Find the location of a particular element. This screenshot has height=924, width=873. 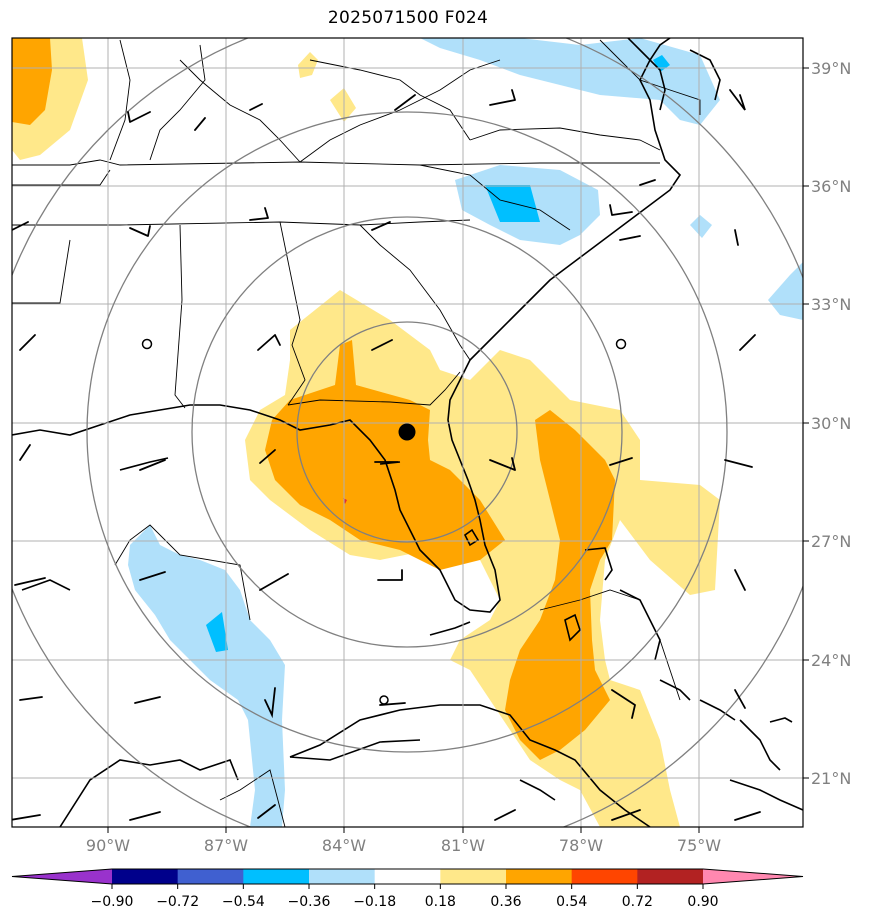

colorbar-tick-label: −0.54 is located at coordinates (243, 902).